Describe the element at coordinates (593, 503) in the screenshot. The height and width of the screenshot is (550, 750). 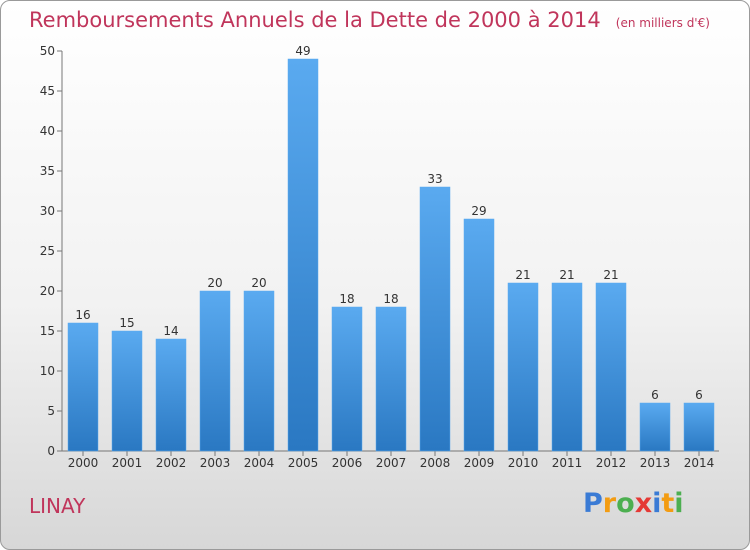
I see `logo-letter: P` at that location.